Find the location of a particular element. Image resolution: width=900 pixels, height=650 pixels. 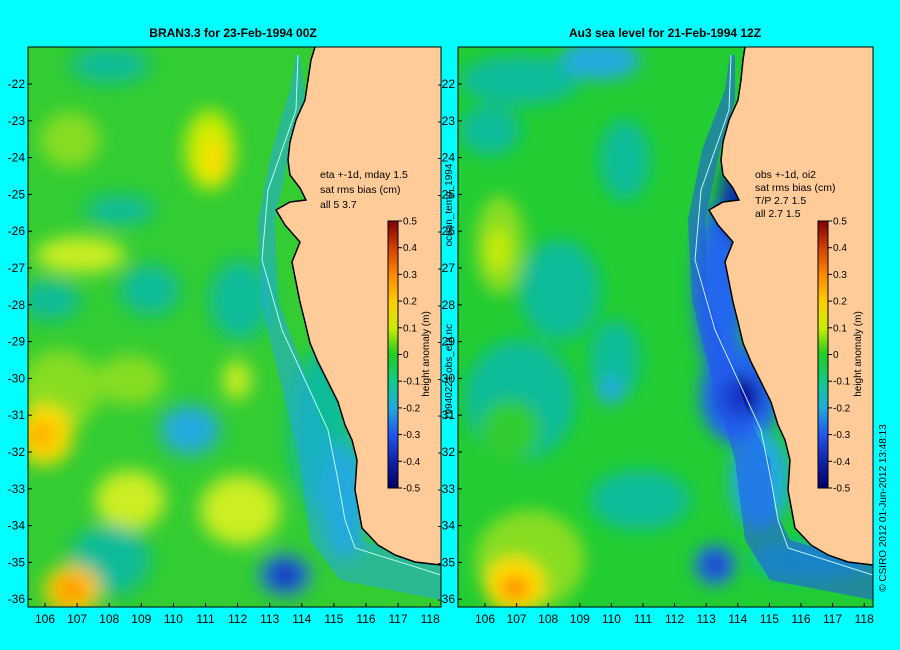

right-colorbar-tick-label: -0.5 is located at coordinates (842, 489).